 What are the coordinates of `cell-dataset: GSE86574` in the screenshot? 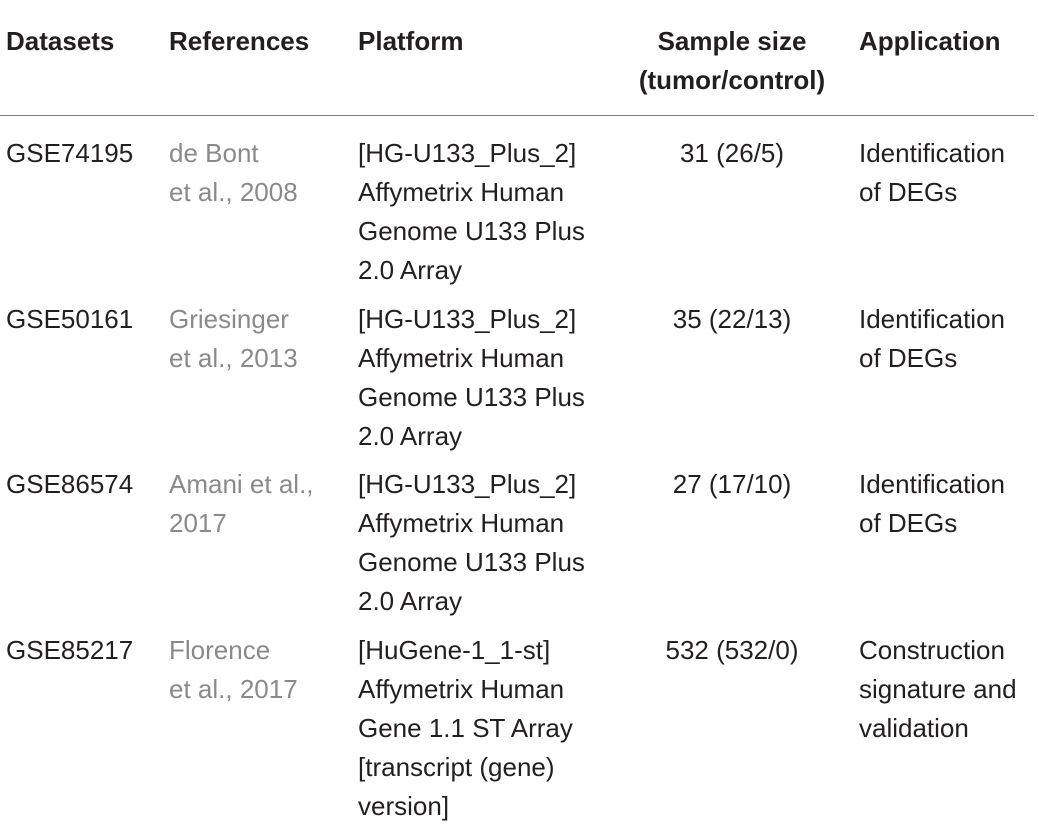 It's located at (70, 484).